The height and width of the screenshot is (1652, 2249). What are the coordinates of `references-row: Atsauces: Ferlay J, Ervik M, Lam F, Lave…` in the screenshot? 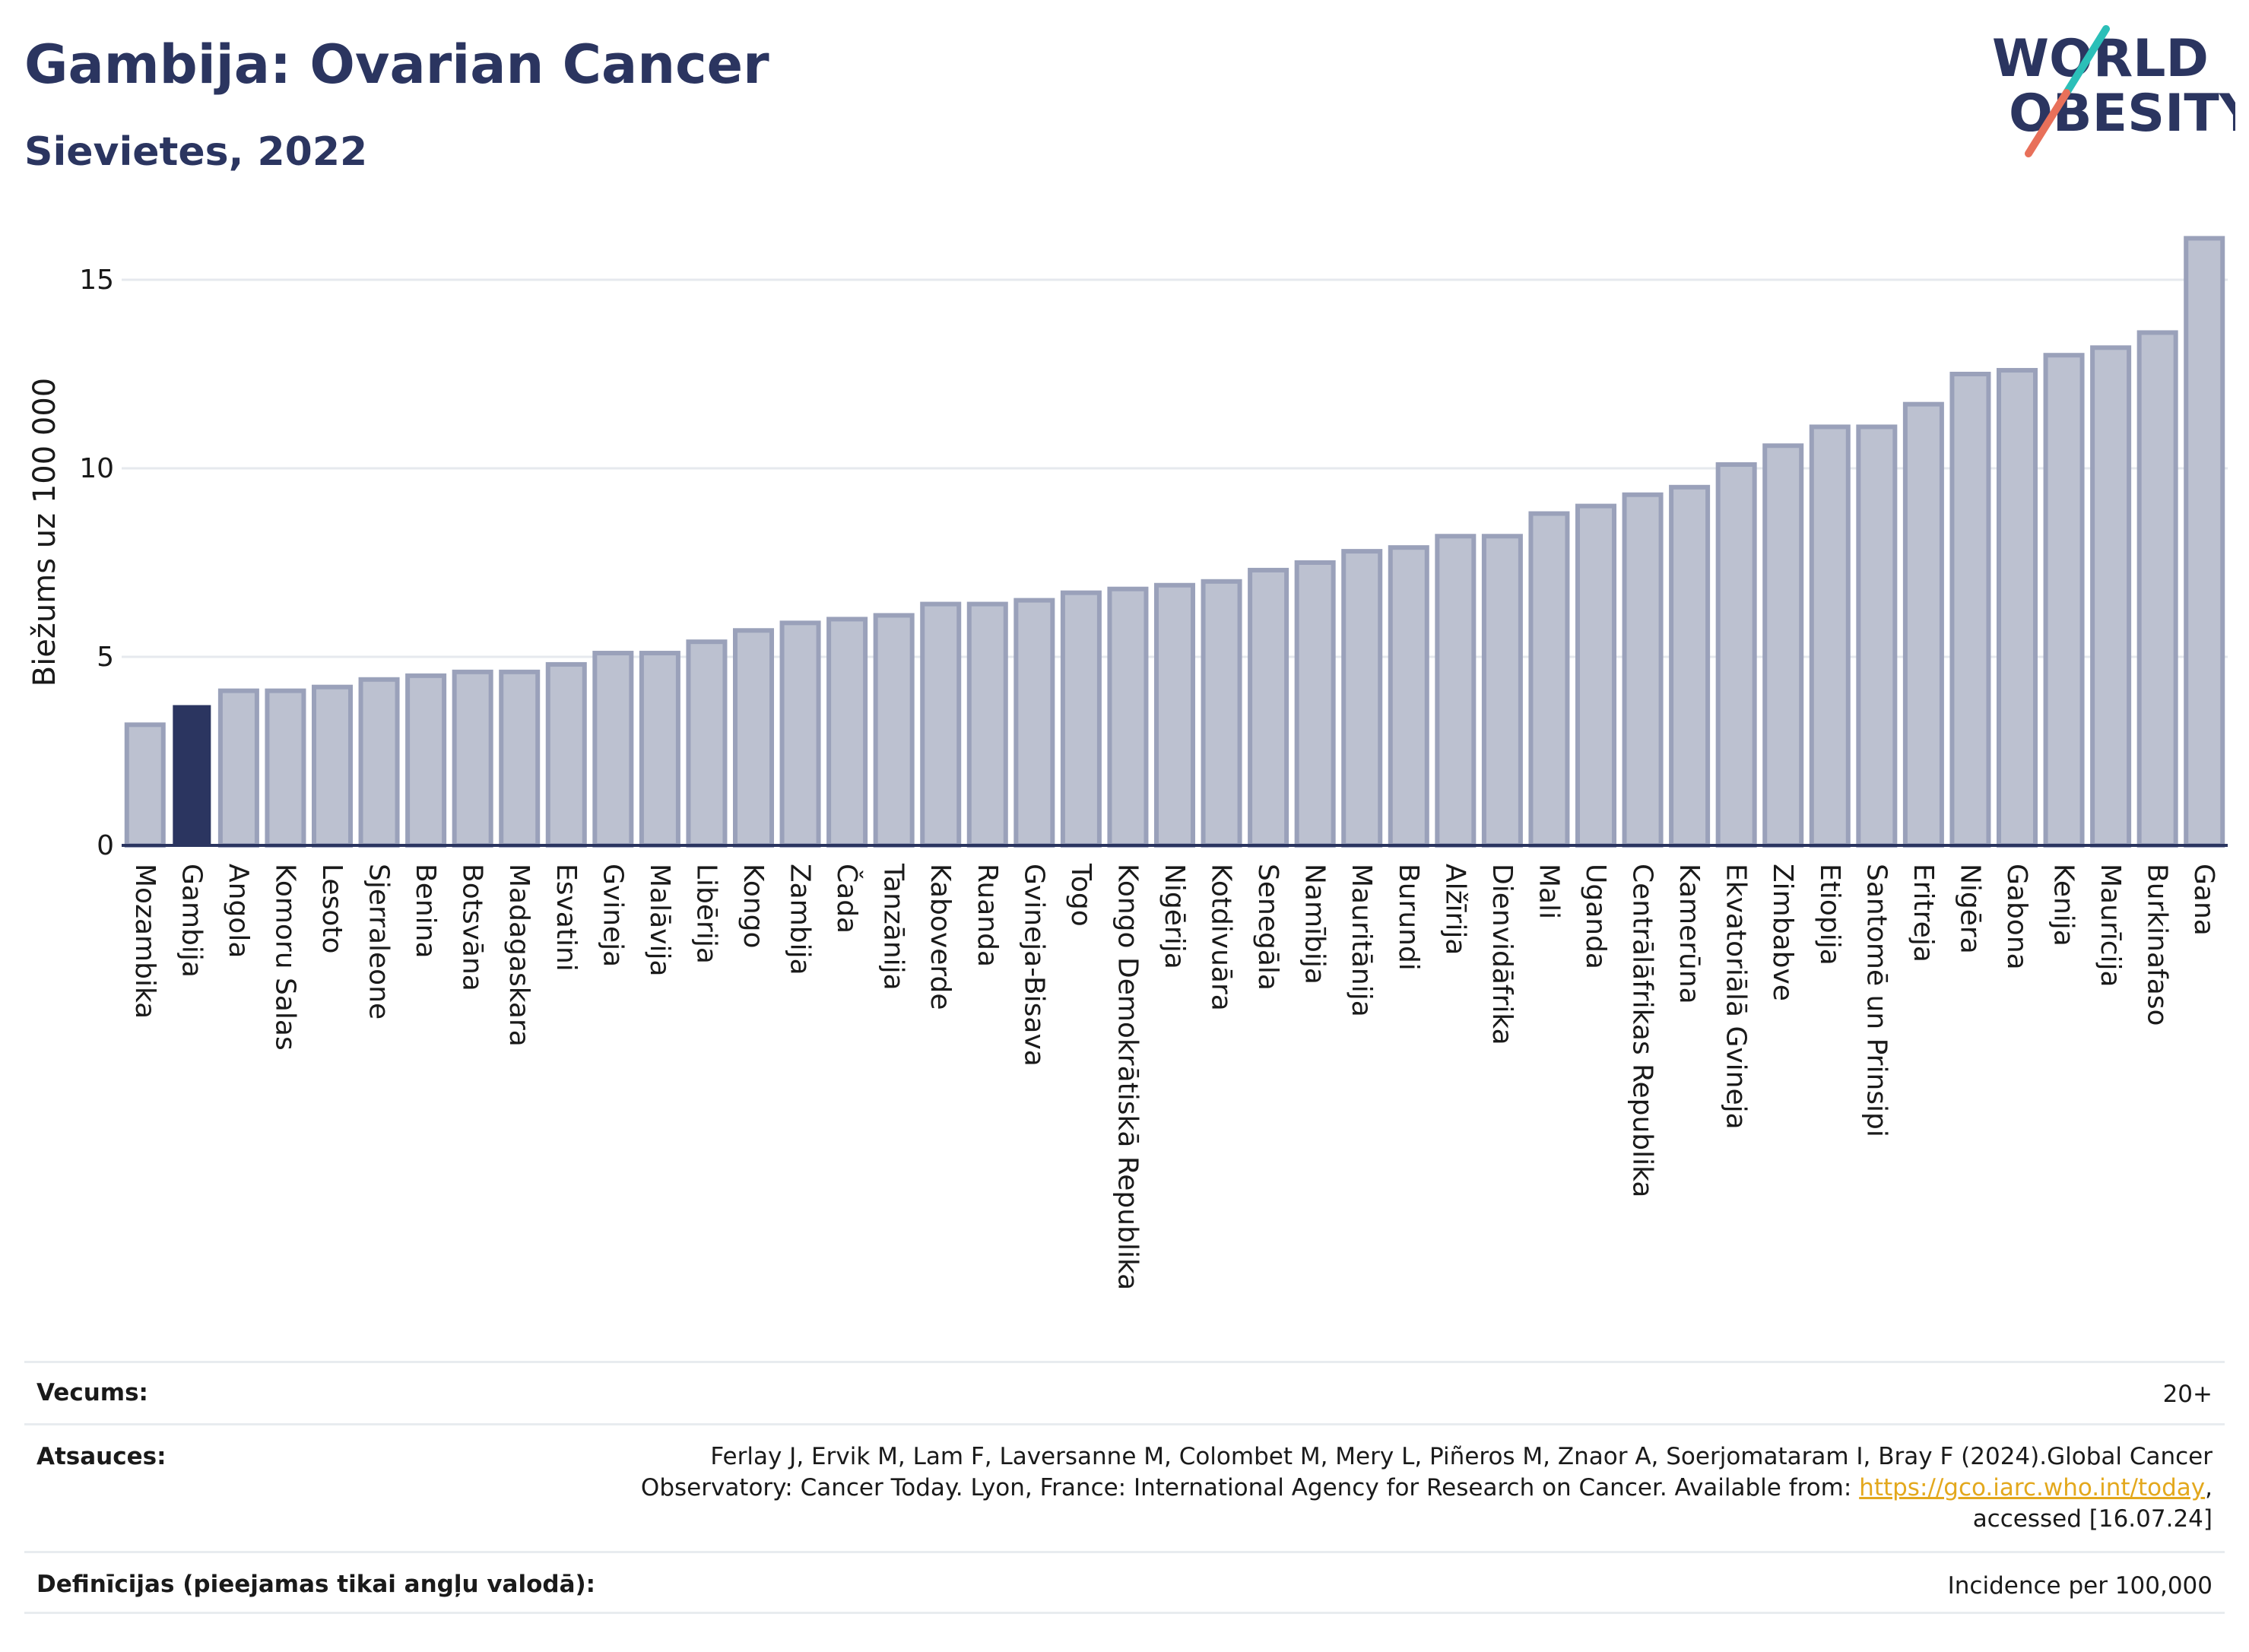 It's located at (1124, 1484).